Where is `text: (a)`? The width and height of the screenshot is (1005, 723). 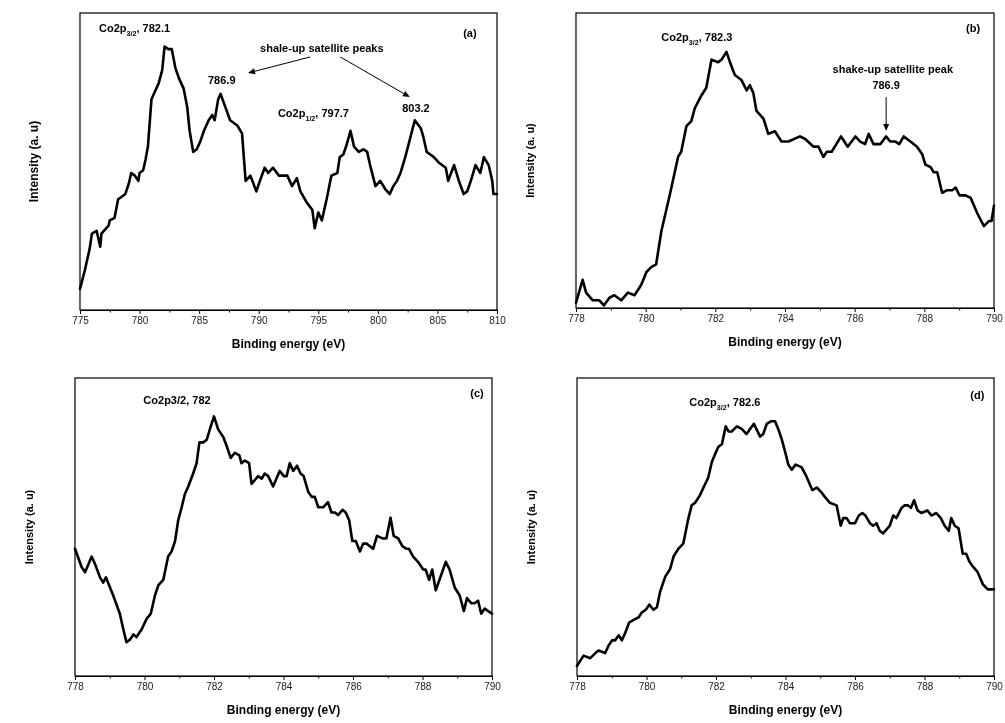
text: (a) is located at coordinates (470, 32).